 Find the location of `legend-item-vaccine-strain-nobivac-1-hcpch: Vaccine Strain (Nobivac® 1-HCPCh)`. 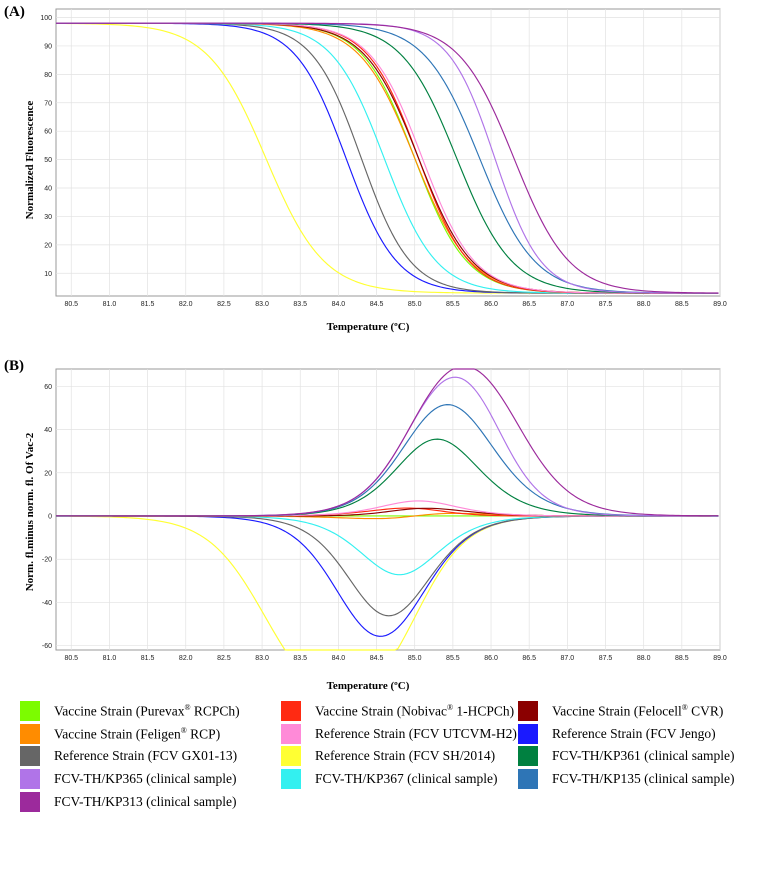

legend-item-vaccine-strain-nobivac-1-hcpch: Vaccine Strain (Nobivac® 1-HCPCh) is located at coordinates (397, 711).